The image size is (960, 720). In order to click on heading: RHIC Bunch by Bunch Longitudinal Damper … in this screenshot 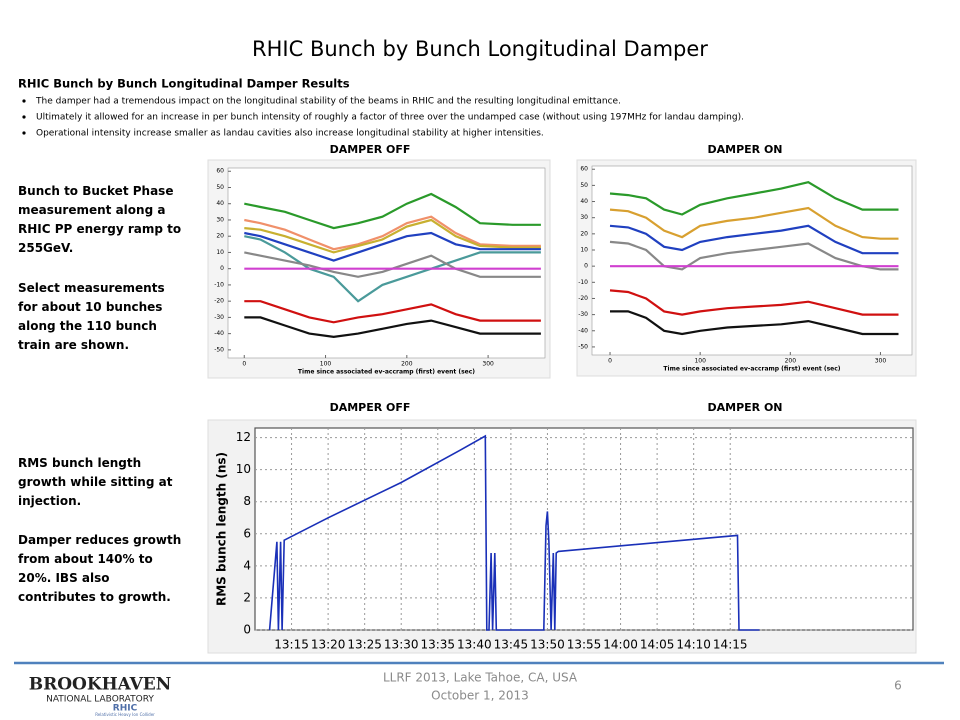, I will do `click(184, 84)`.